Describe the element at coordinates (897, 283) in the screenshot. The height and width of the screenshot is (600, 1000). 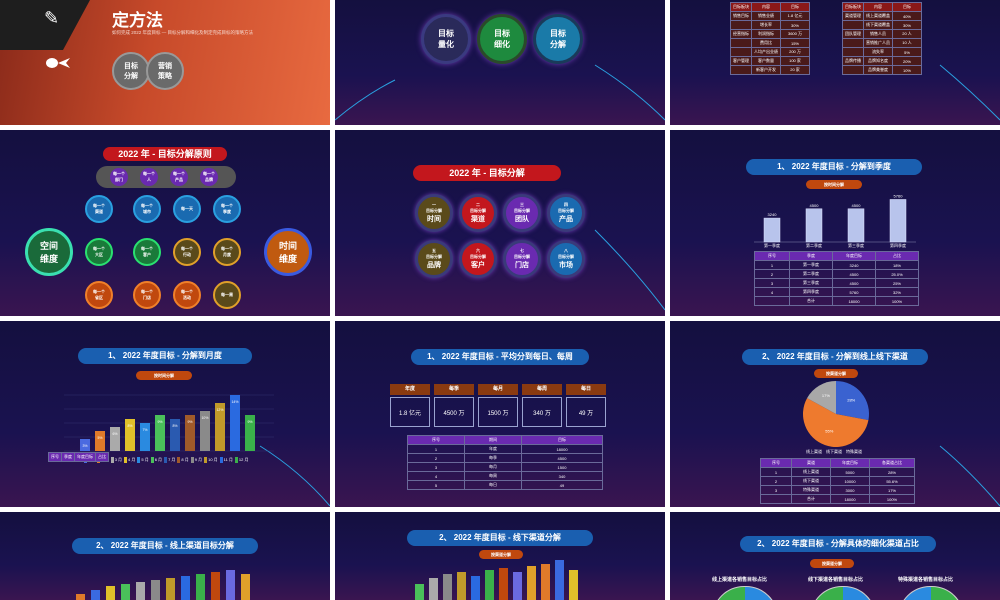
I see `table-cell: 25%` at that location.